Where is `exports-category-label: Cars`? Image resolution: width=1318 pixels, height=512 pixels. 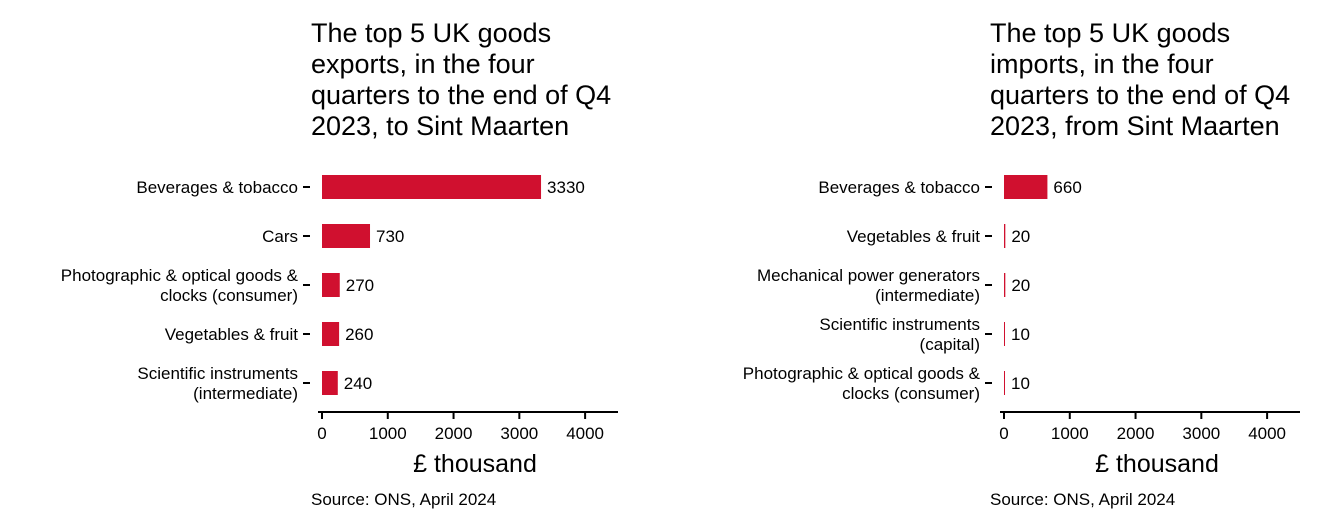
exports-category-label: Cars is located at coordinates (280, 236).